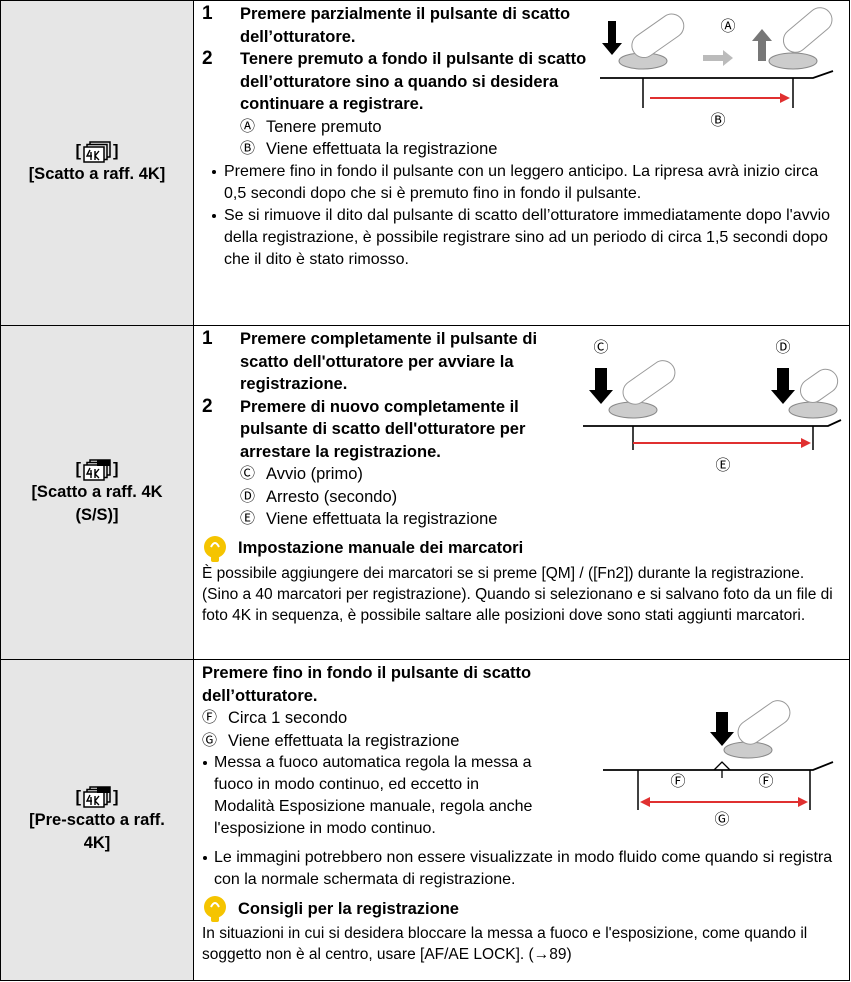  I want to click on diagram-letter: Ⓒ, so click(600, 347).